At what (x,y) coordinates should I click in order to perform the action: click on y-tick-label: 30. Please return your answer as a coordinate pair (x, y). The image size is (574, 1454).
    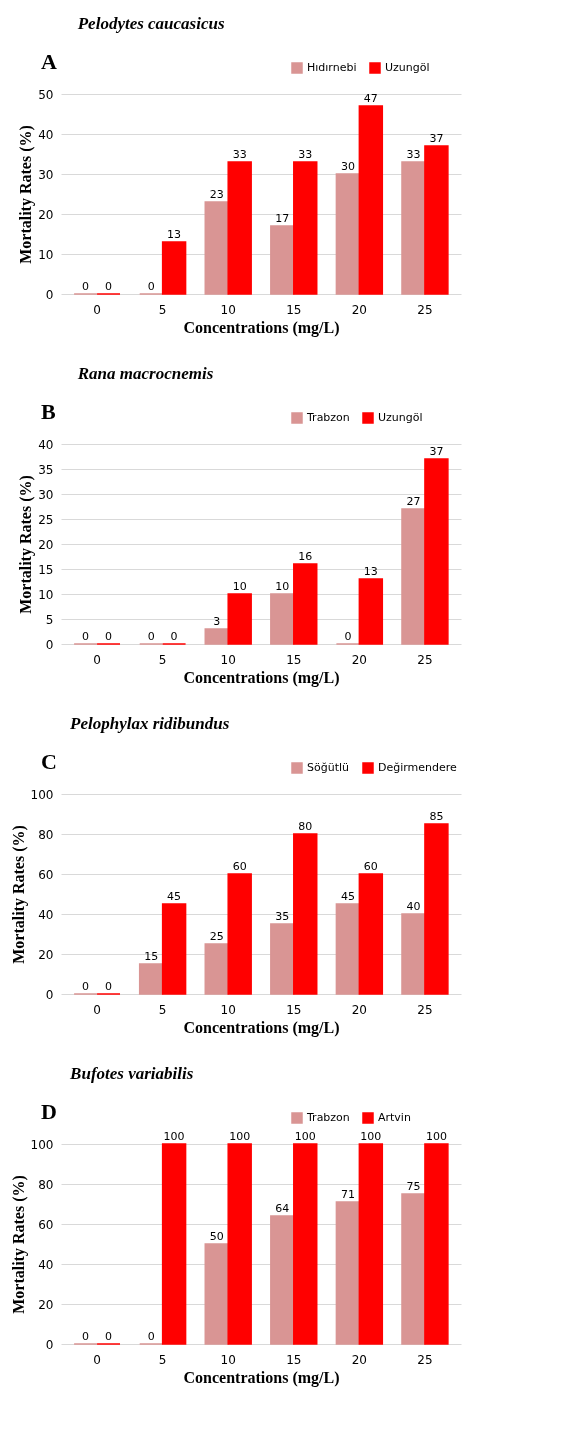
    Looking at the image, I should click on (46, 174).